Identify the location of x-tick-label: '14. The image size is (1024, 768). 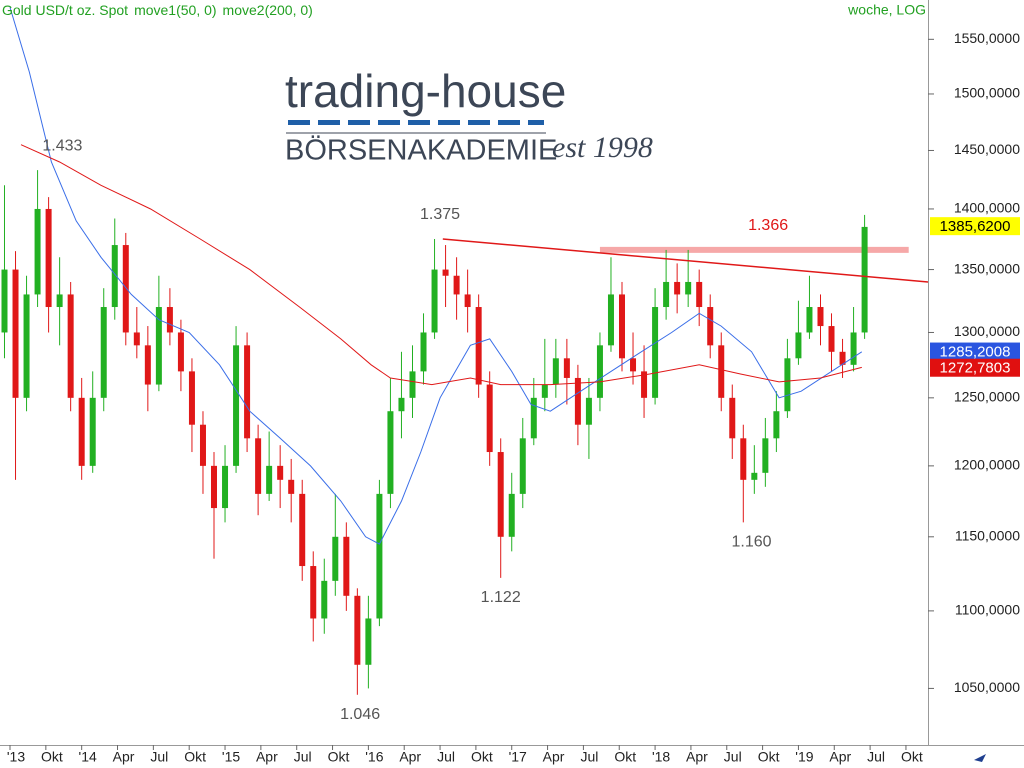
(88, 757).